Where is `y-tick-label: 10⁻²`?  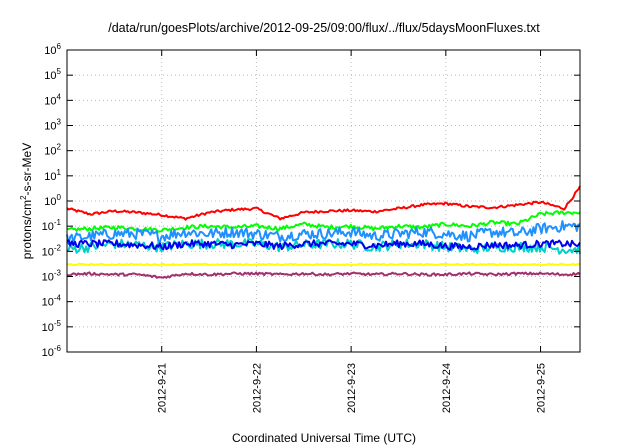
y-tick-label: 10⁻² is located at coordinates (52, 250).